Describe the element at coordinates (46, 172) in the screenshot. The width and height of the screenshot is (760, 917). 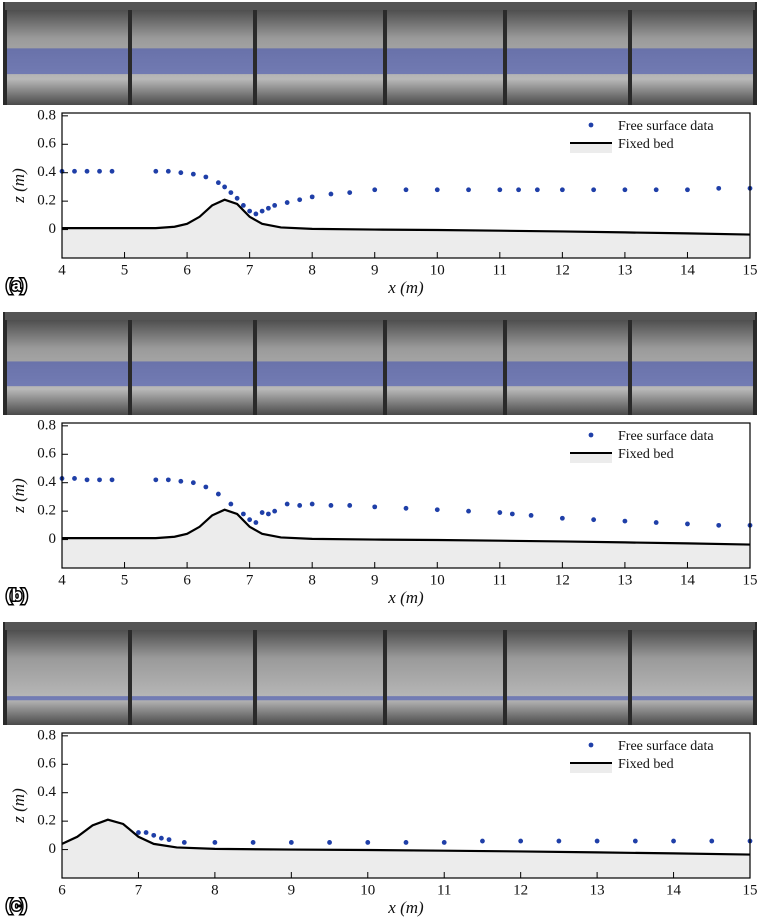
I see `y-tick-label: 0.4` at that location.